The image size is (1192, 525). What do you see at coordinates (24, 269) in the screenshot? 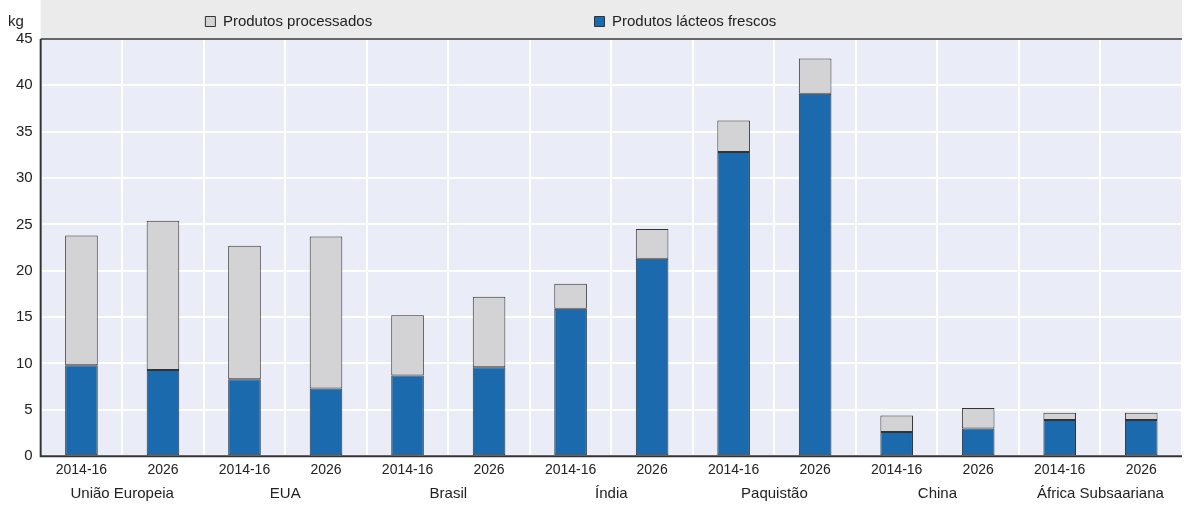
I see `y-tick-label: 20` at bounding box center [24, 269].